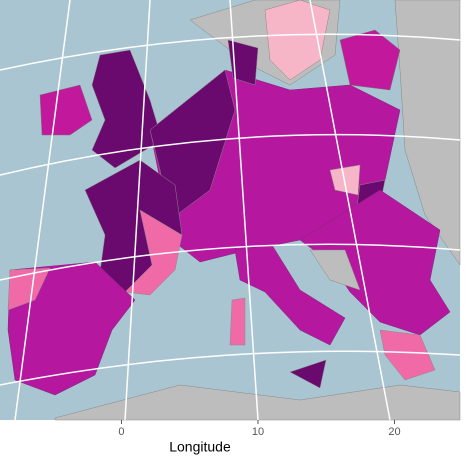  I want to click on ireland, so click(66, 110).